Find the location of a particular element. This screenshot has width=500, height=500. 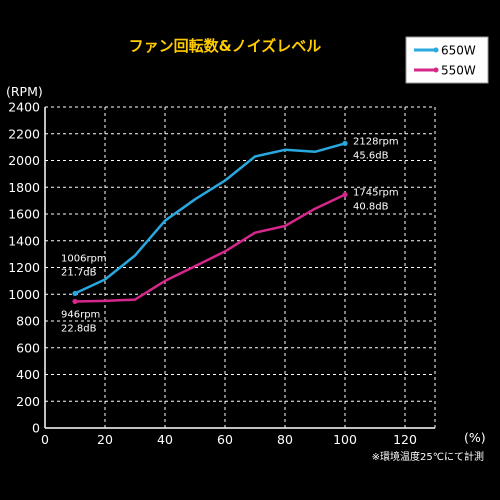

x-tick-label: 100 is located at coordinates (345, 439).